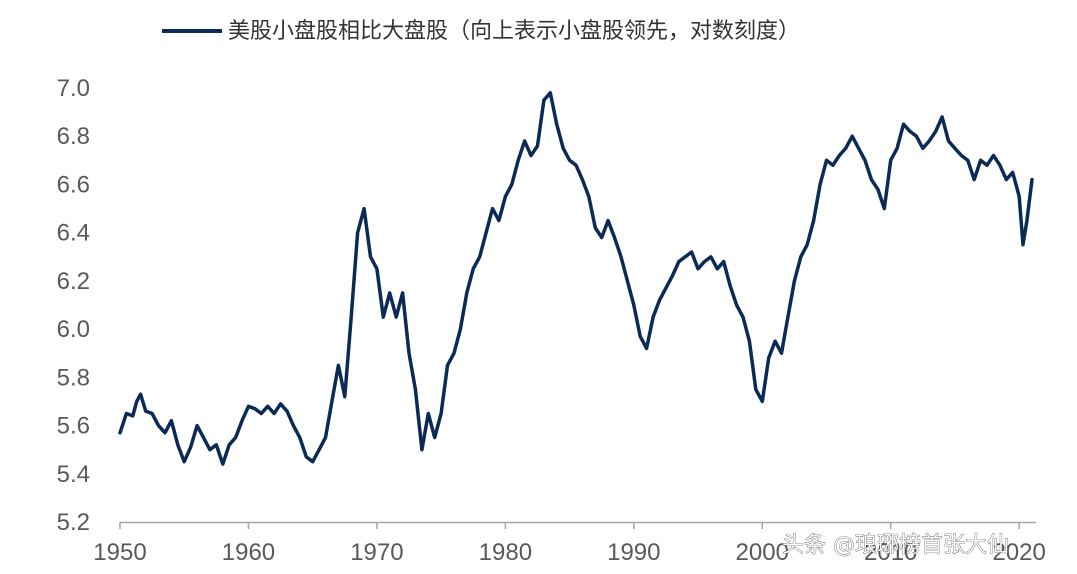 This screenshot has height=574, width=1077. What do you see at coordinates (73, 233) in the screenshot?
I see `y-tick-label: 6.4` at bounding box center [73, 233].